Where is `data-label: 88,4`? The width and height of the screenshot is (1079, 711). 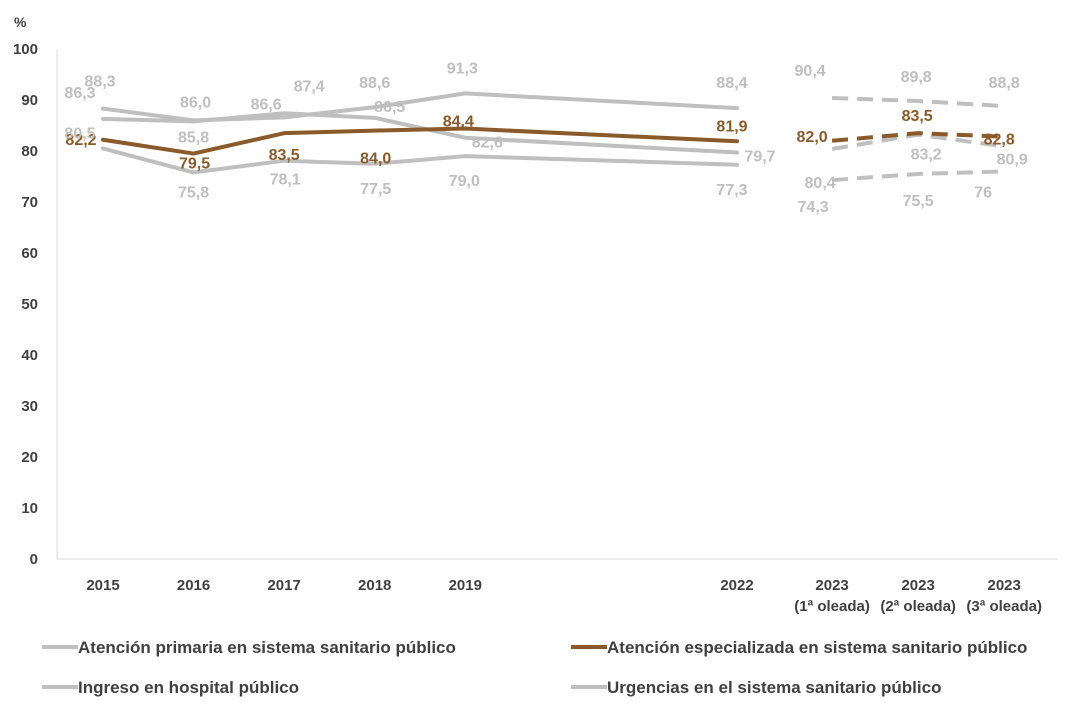 data-label: 88,4 is located at coordinates (731, 83).